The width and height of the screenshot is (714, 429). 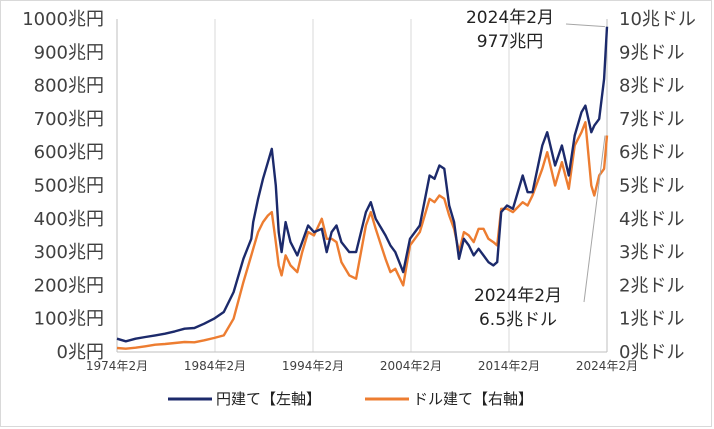 What do you see at coordinates (69, 252) in the screenshot?
I see `y-left-tick-label: 300兆円` at bounding box center [69, 252].